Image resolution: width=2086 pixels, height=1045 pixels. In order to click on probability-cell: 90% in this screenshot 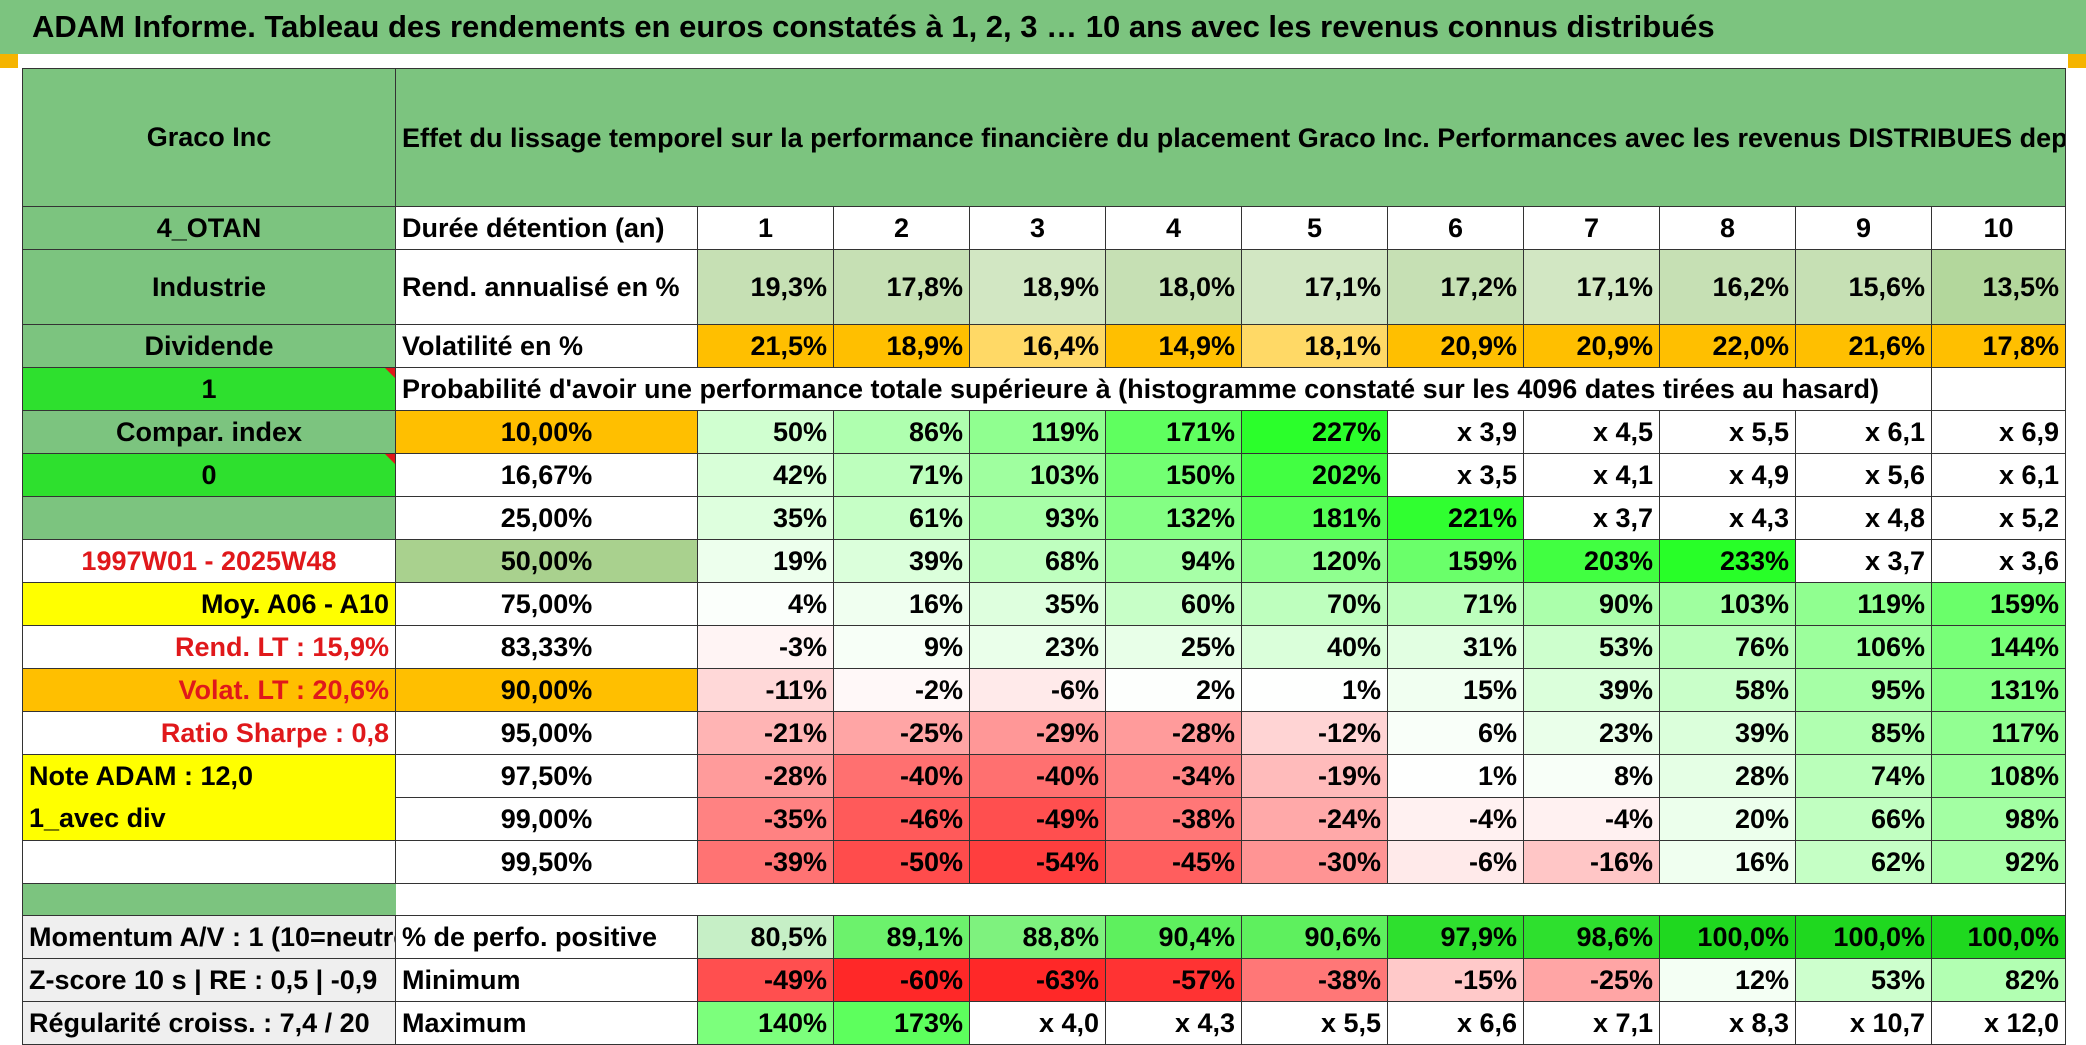, I will do `click(1591, 604)`.